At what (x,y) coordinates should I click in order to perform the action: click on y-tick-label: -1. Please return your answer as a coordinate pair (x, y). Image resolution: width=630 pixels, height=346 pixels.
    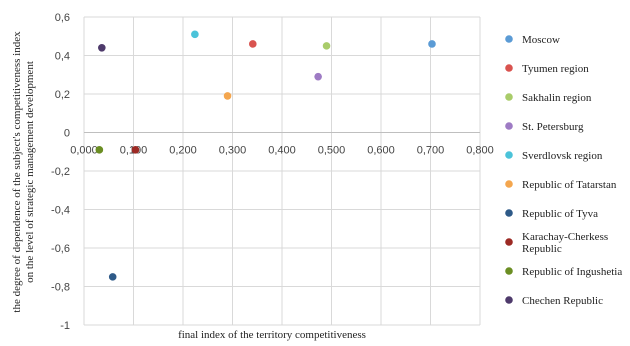
    Looking at the image, I should click on (65, 326).